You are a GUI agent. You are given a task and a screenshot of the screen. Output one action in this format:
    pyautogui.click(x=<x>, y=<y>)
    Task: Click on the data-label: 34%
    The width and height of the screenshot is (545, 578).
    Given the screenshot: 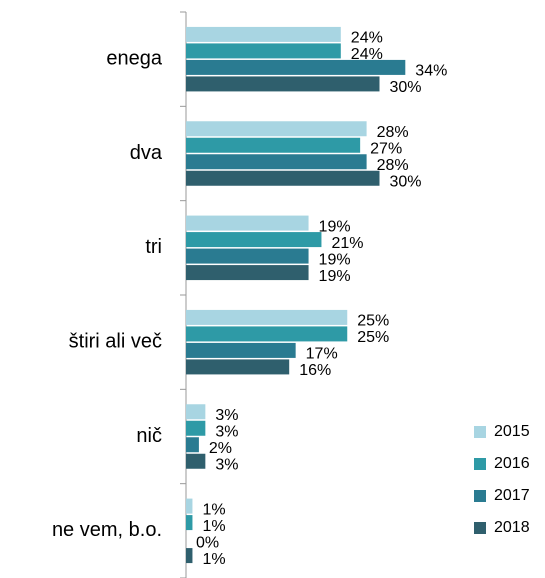 What is the action you would take?
    pyautogui.click(x=431, y=71)
    